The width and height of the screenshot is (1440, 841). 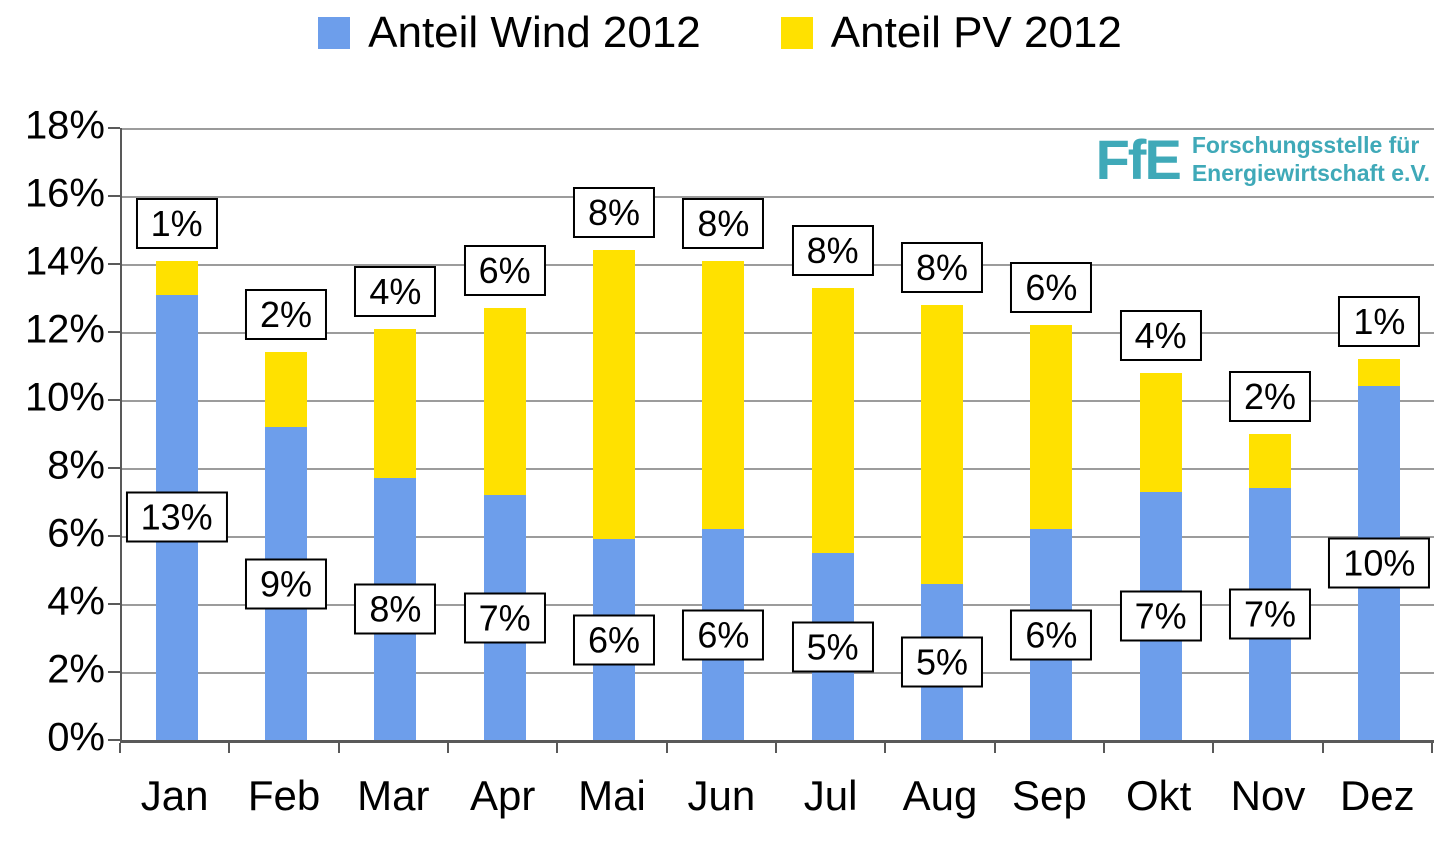 I want to click on legend-item-wind: Anteil Wind 2012, so click(x=509, y=33).